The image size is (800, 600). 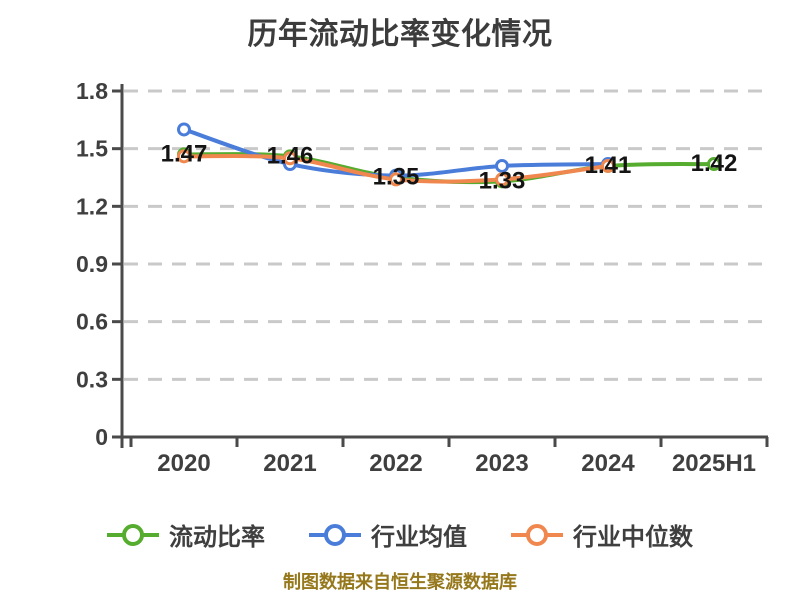 What do you see at coordinates (92, 149) in the screenshot?
I see `y-tick-label: 1.5` at bounding box center [92, 149].